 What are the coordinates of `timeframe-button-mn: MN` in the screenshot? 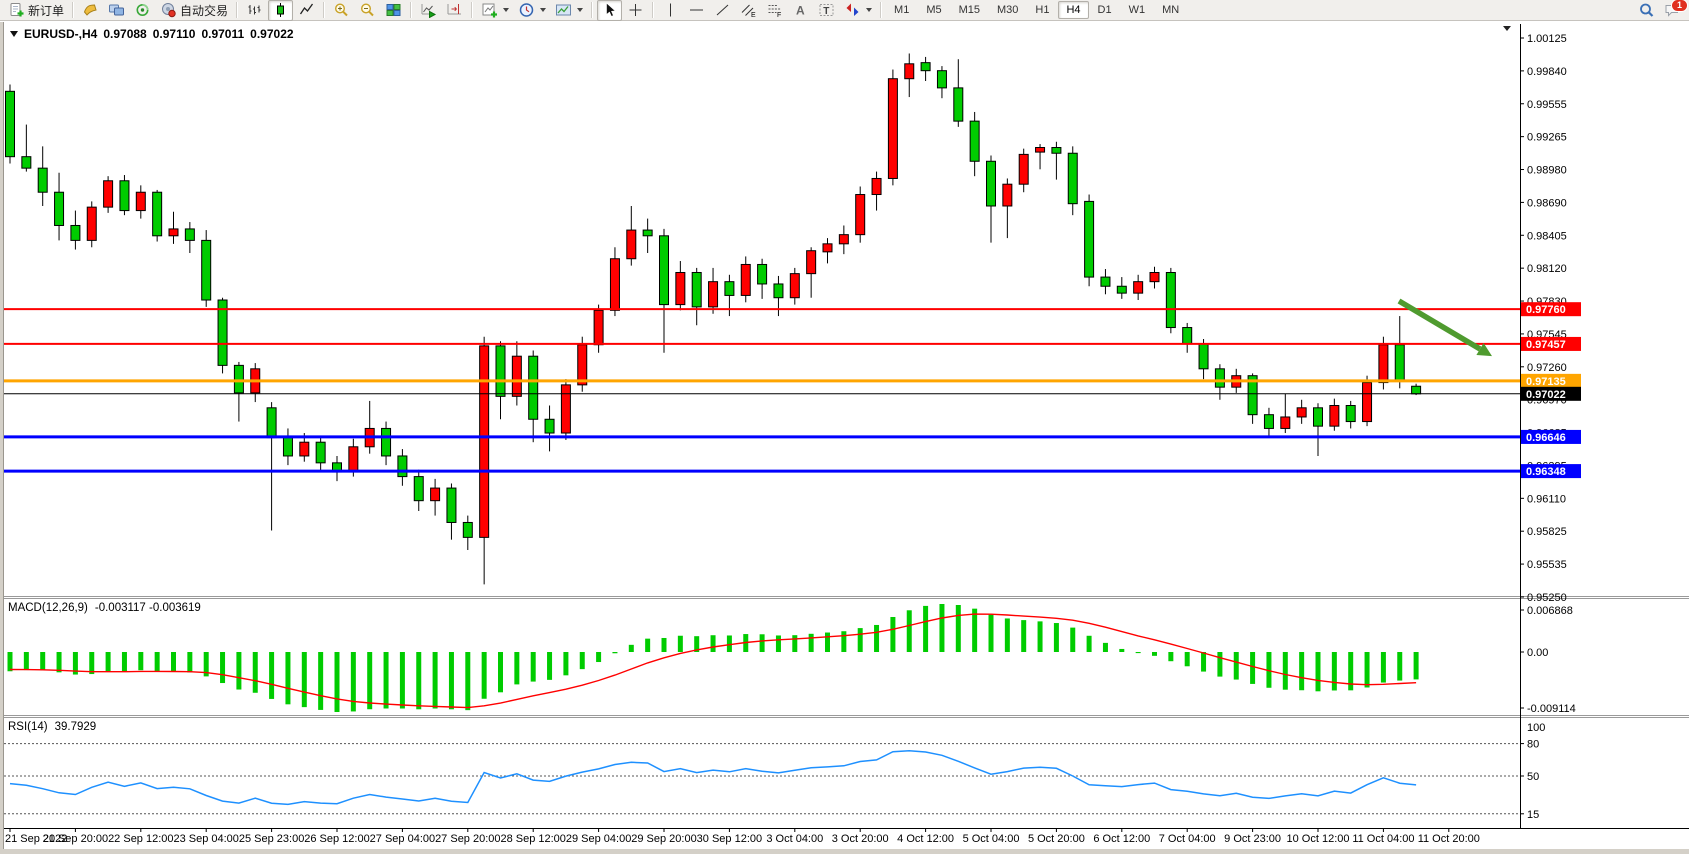 It's located at (1171, 10).